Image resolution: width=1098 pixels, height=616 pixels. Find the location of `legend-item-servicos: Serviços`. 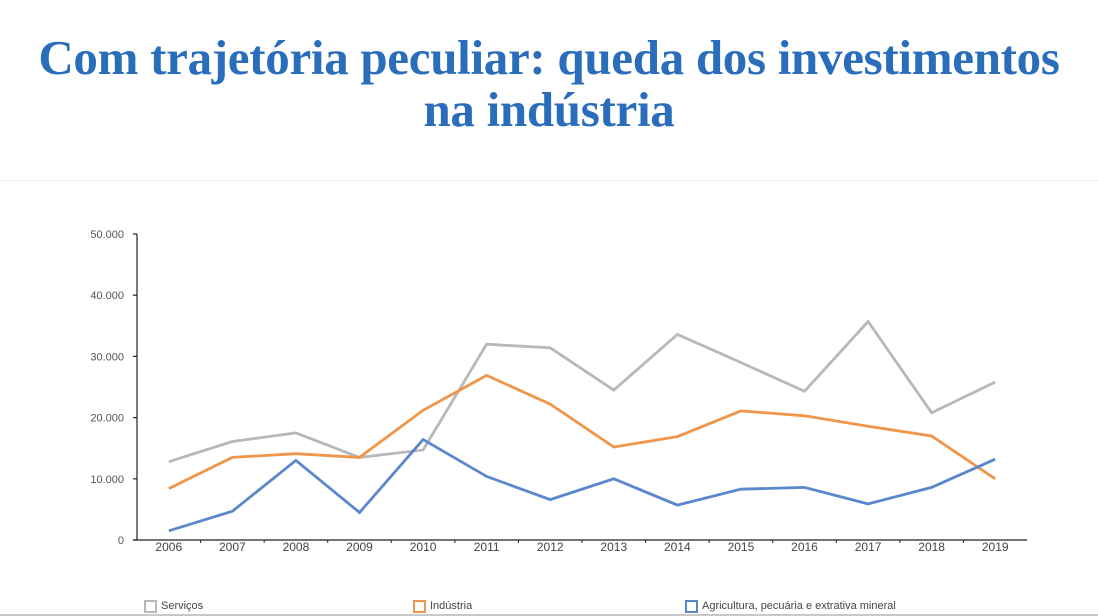

legend-item-servicos: Serviços is located at coordinates (173, 606).